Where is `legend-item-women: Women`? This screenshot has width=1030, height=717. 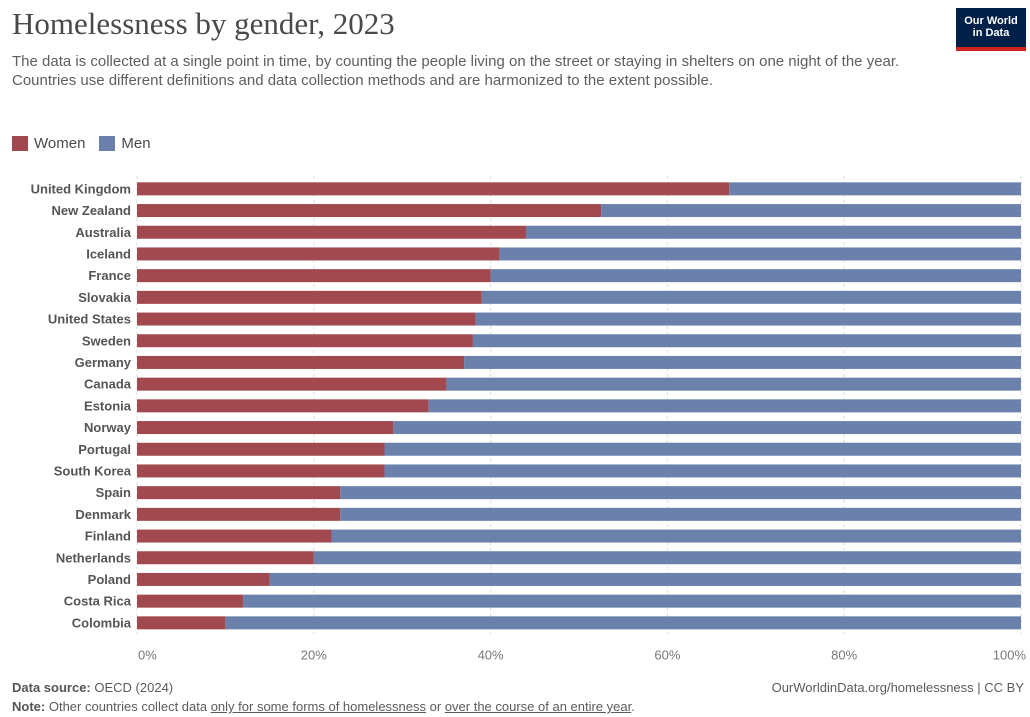
legend-item-women: Women is located at coordinates (48, 143).